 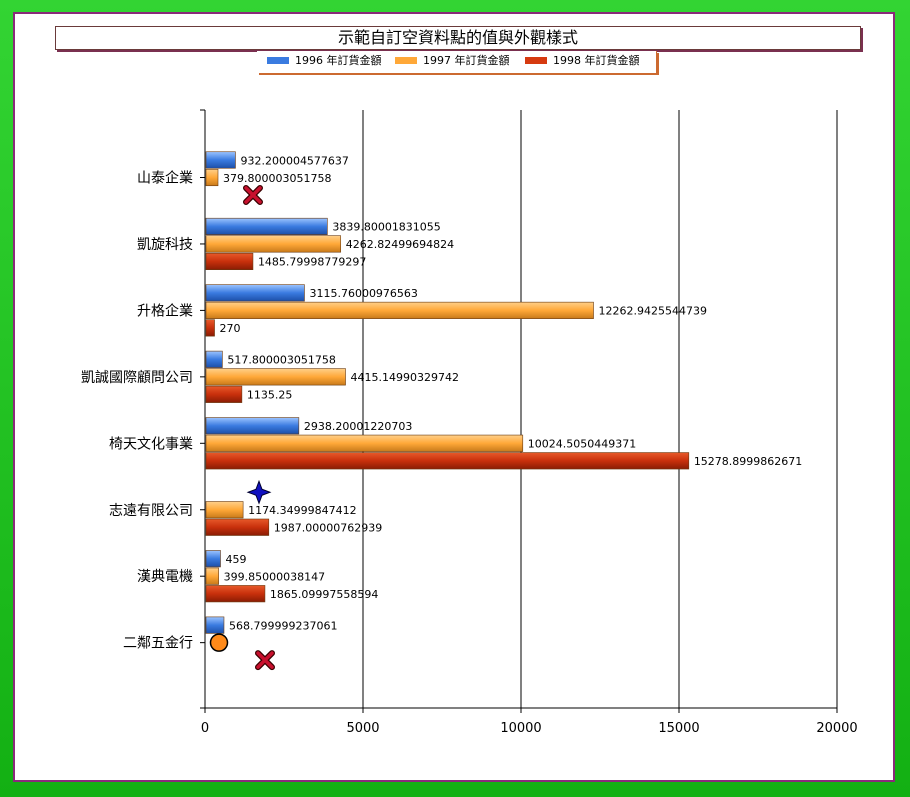 I want to click on data-label-s2-c2: 270, so click(x=230, y=328).